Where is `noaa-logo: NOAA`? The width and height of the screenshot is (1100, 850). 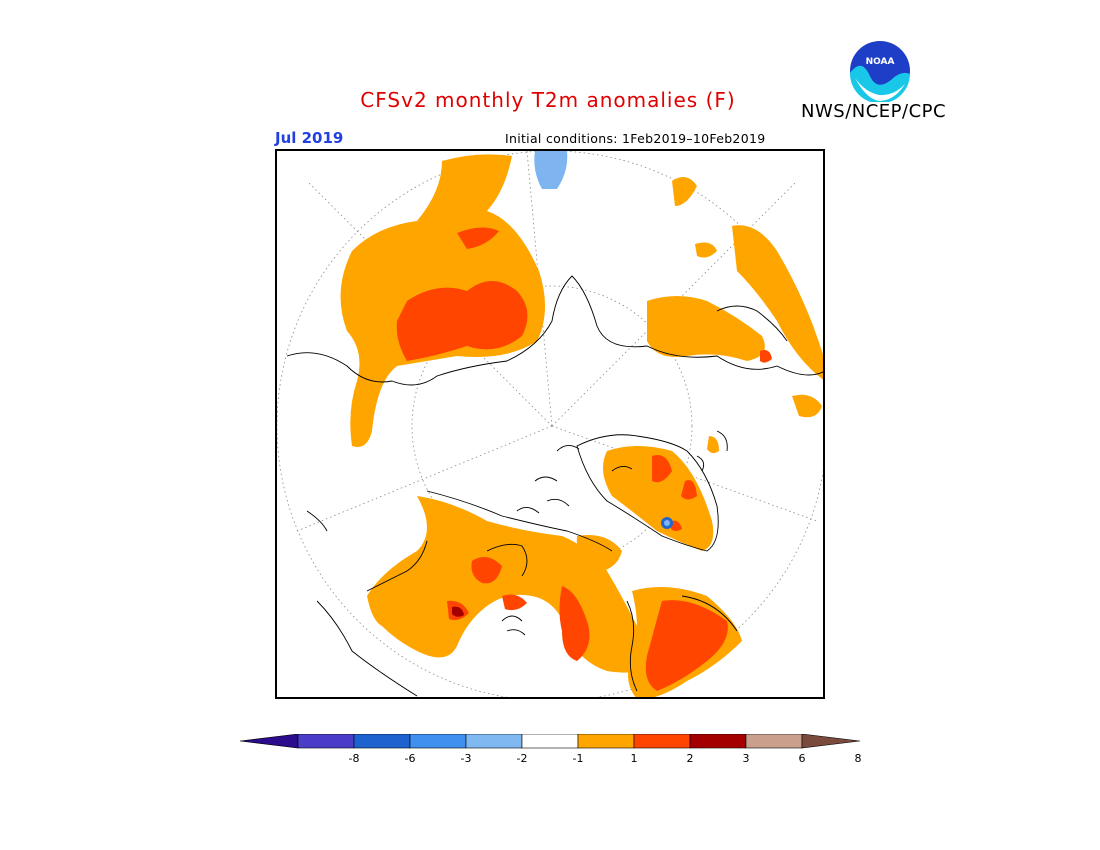 noaa-logo: NOAA is located at coordinates (879, 71).